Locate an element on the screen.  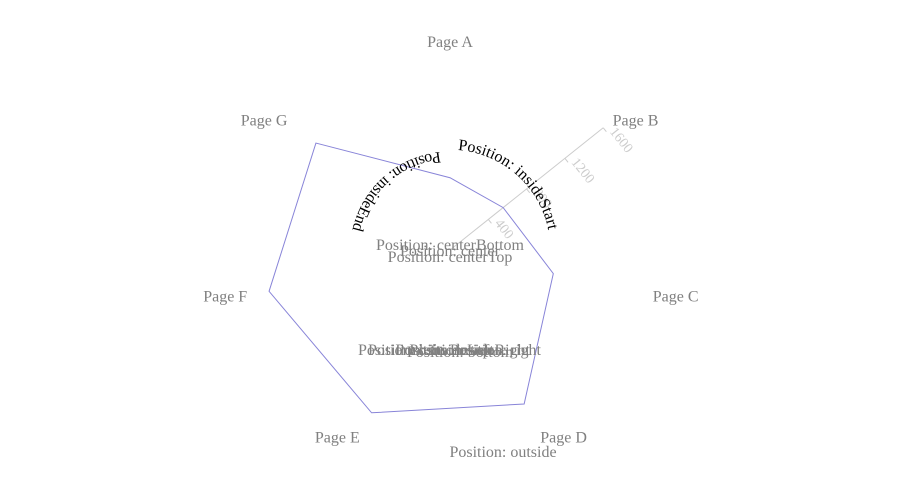
annotation-inside-start: Position: insideStart is located at coordinates (509, 184).